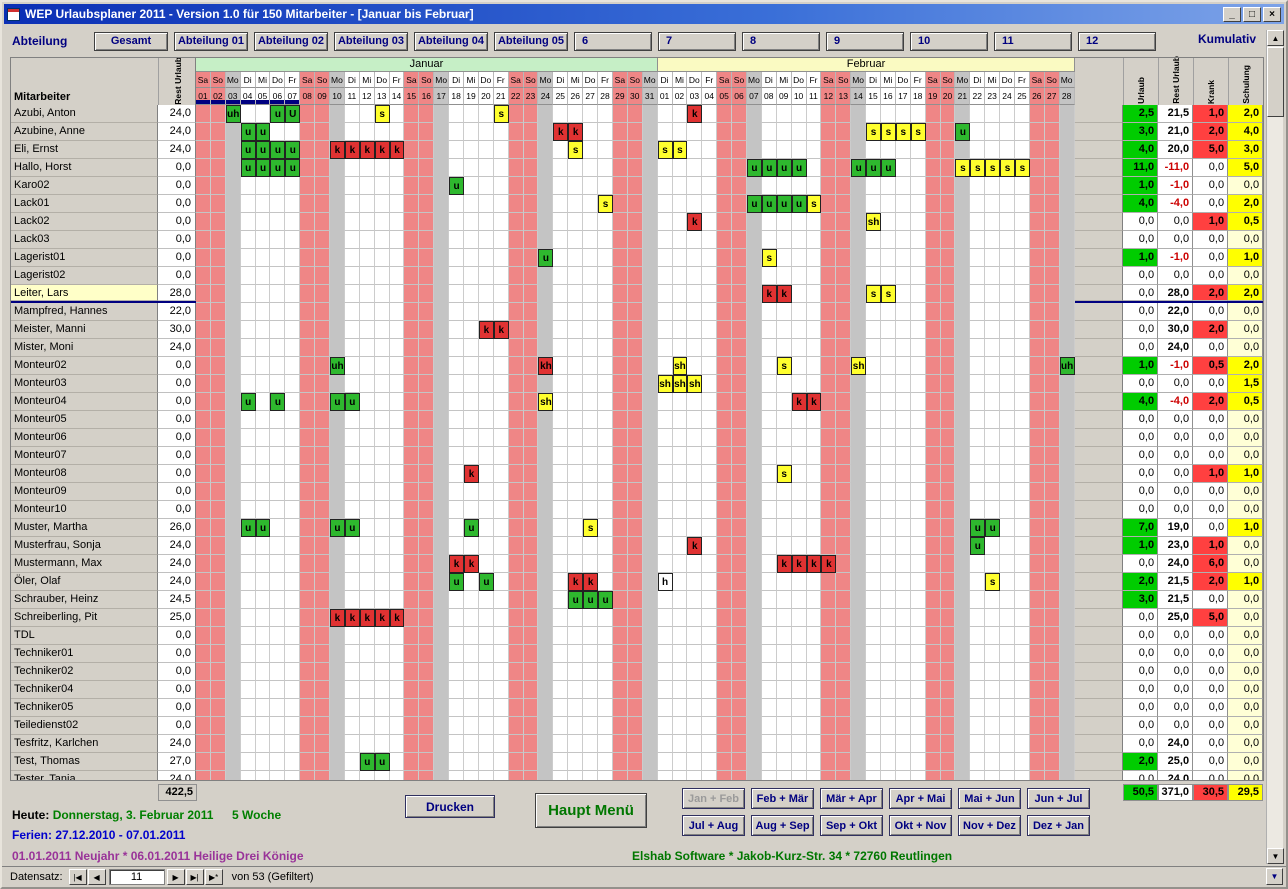 Image resolution: width=1288 pixels, height=889 pixels. Describe the element at coordinates (814, 564) in the screenshot. I see `mark-cell-k: k` at that location.